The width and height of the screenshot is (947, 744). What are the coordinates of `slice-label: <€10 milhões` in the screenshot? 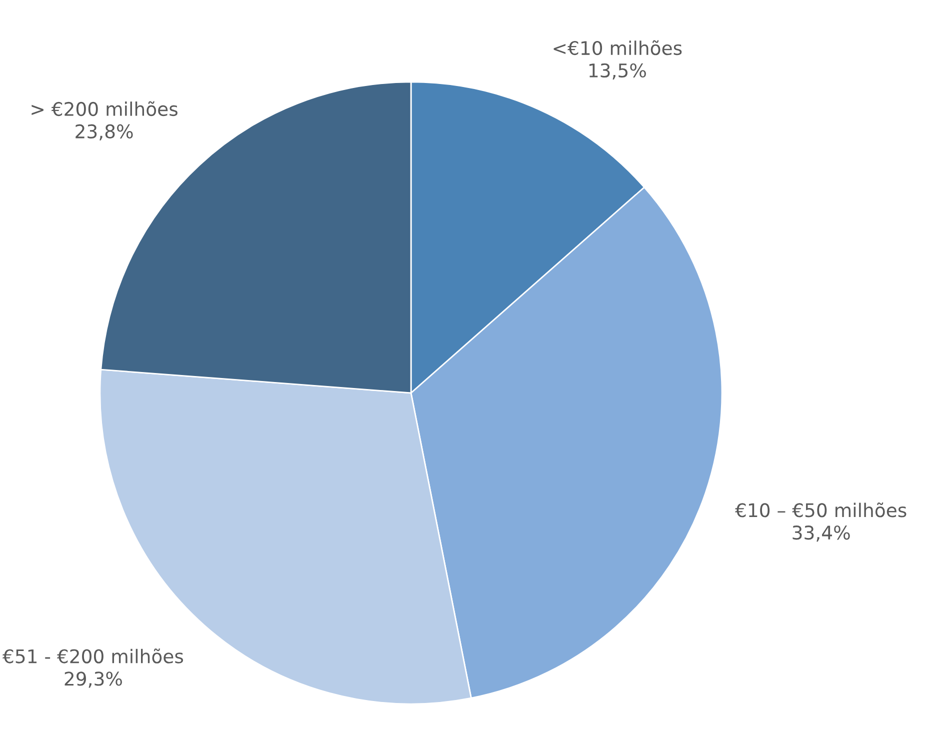 It's located at (618, 48).